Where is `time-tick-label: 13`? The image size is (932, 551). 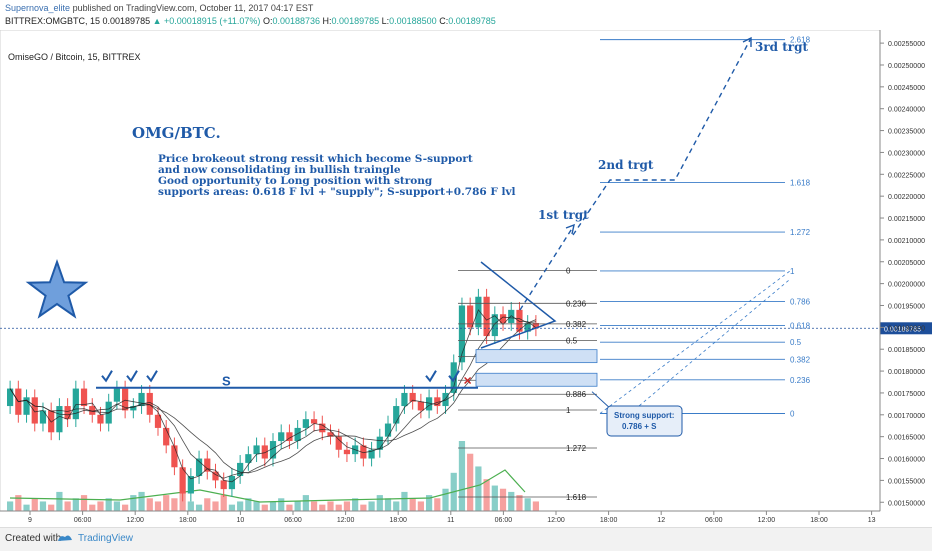 time-tick-label: 13 is located at coordinates (872, 520).